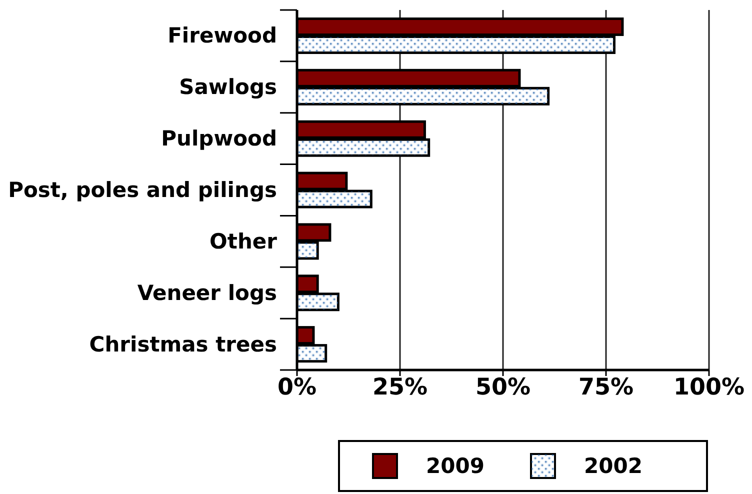 This screenshot has width=752, height=494. Describe the element at coordinates (222, 36) in the screenshot. I see `y-tick-label: Firewood` at that location.